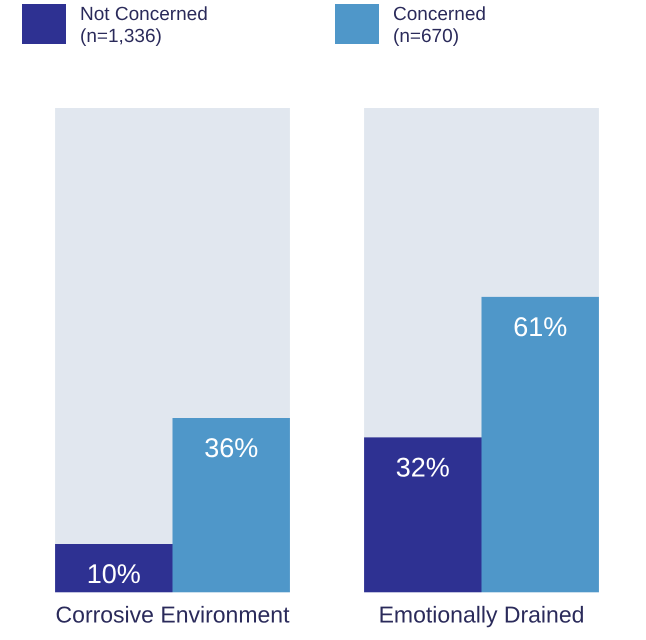 The height and width of the screenshot is (640, 646). I want to click on data-label: 10%, so click(113, 573).